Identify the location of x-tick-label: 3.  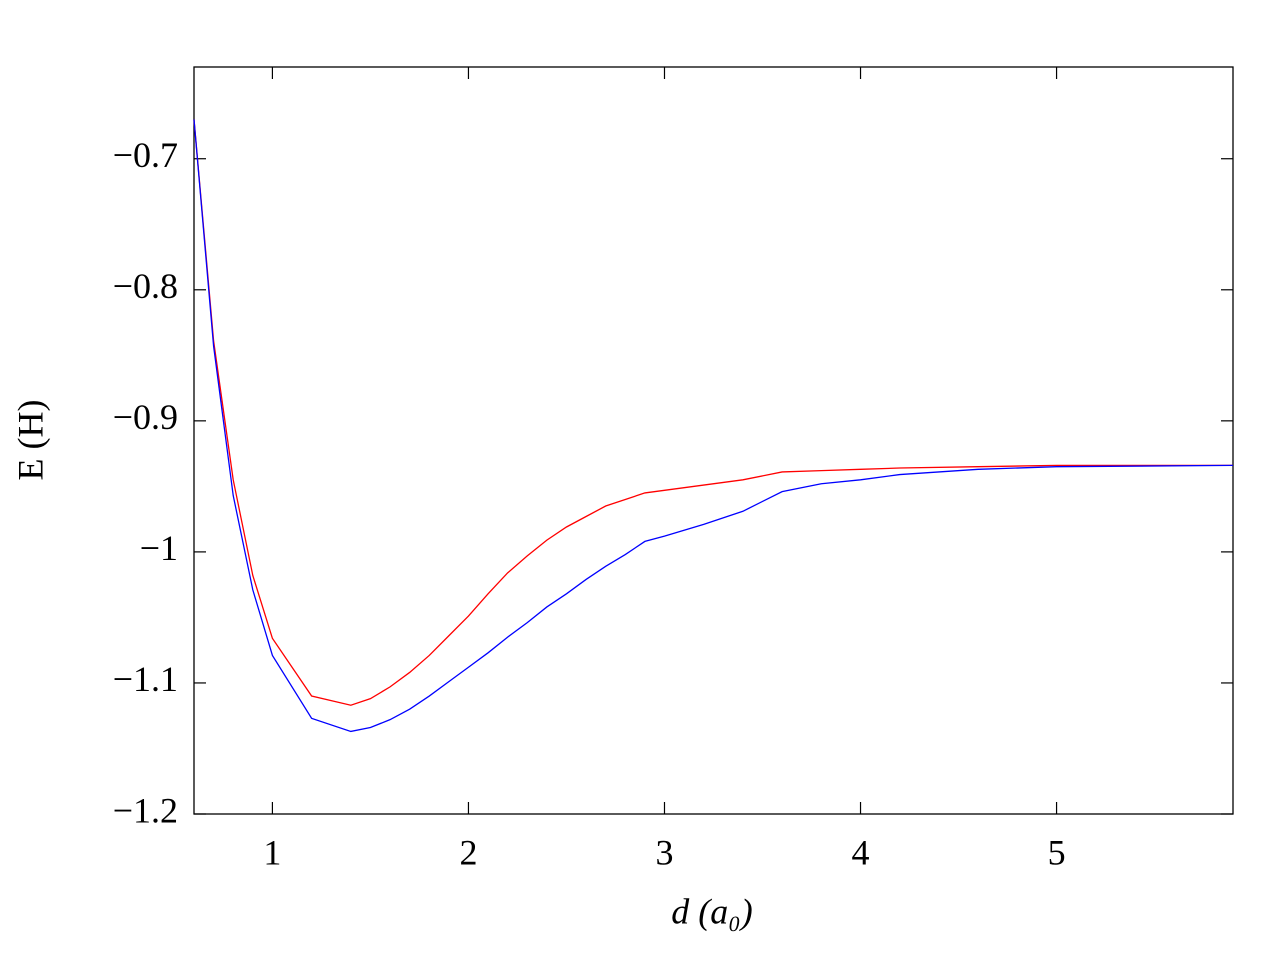
(664, 852).